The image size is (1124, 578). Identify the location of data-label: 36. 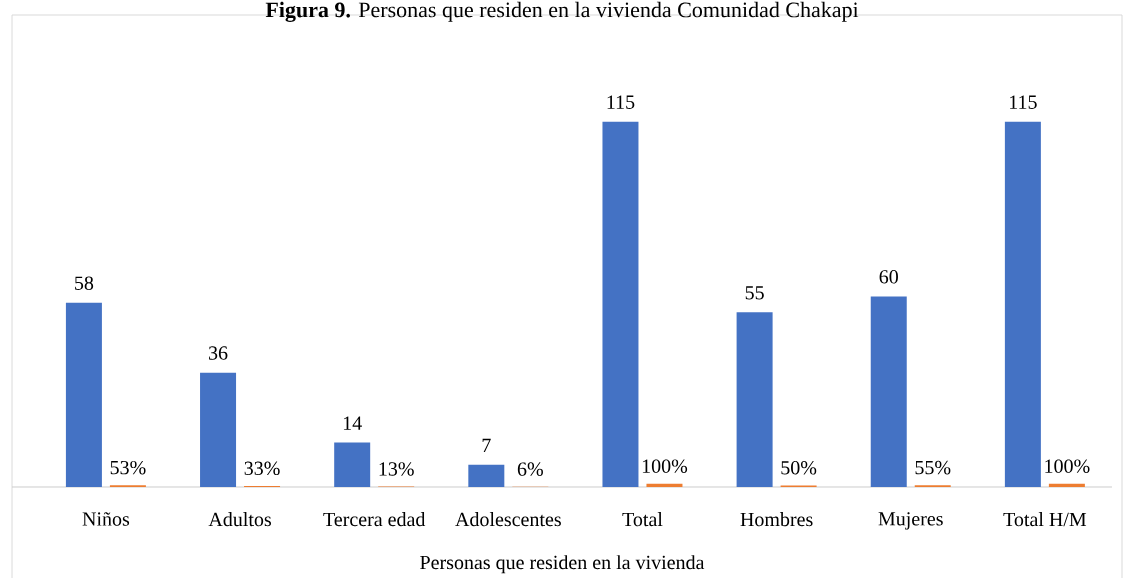
(218, 353).